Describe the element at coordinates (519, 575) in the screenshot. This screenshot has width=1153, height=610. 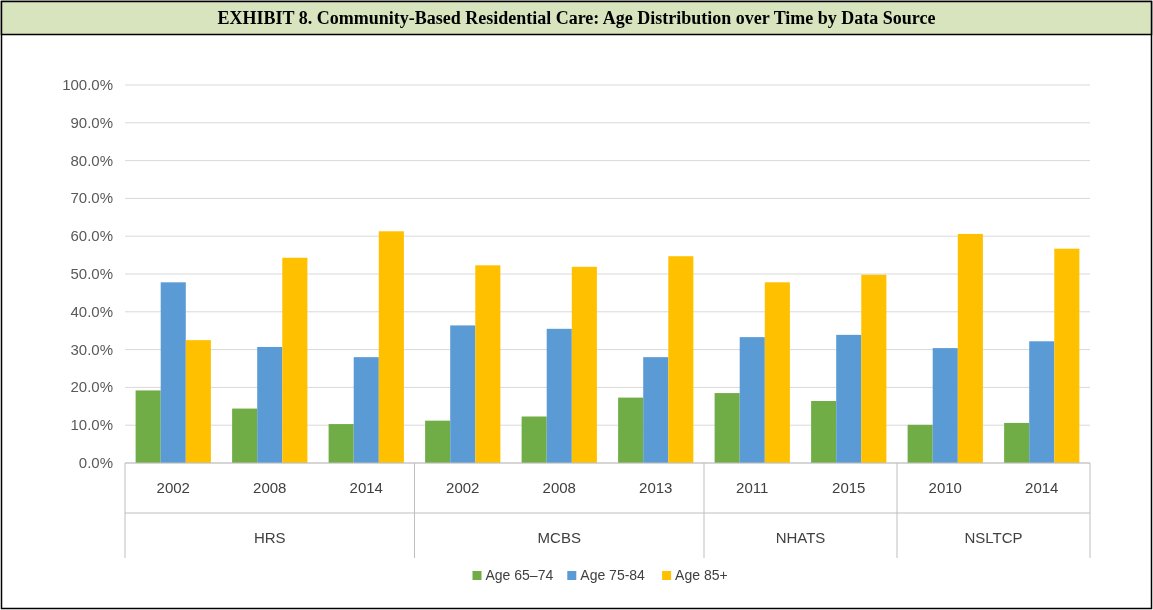
I see `legend-label: Age 65–74` at that location.